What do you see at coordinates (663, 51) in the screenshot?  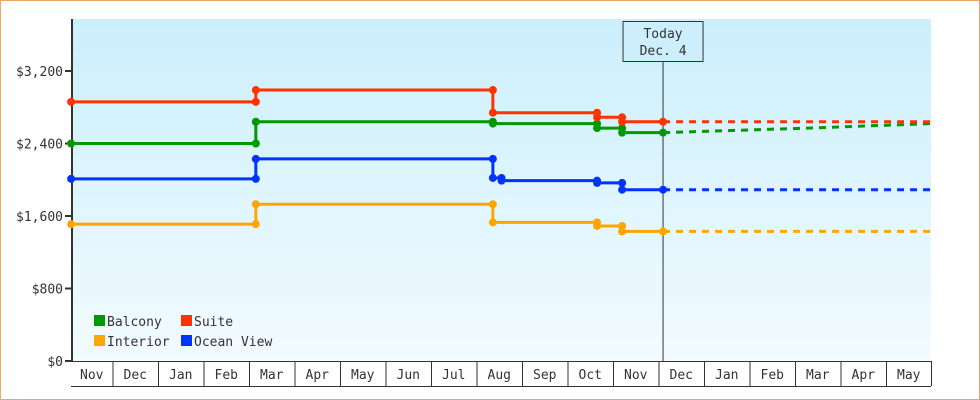 I see `today-date: Dec. 4` at bounding box center [663, 51].